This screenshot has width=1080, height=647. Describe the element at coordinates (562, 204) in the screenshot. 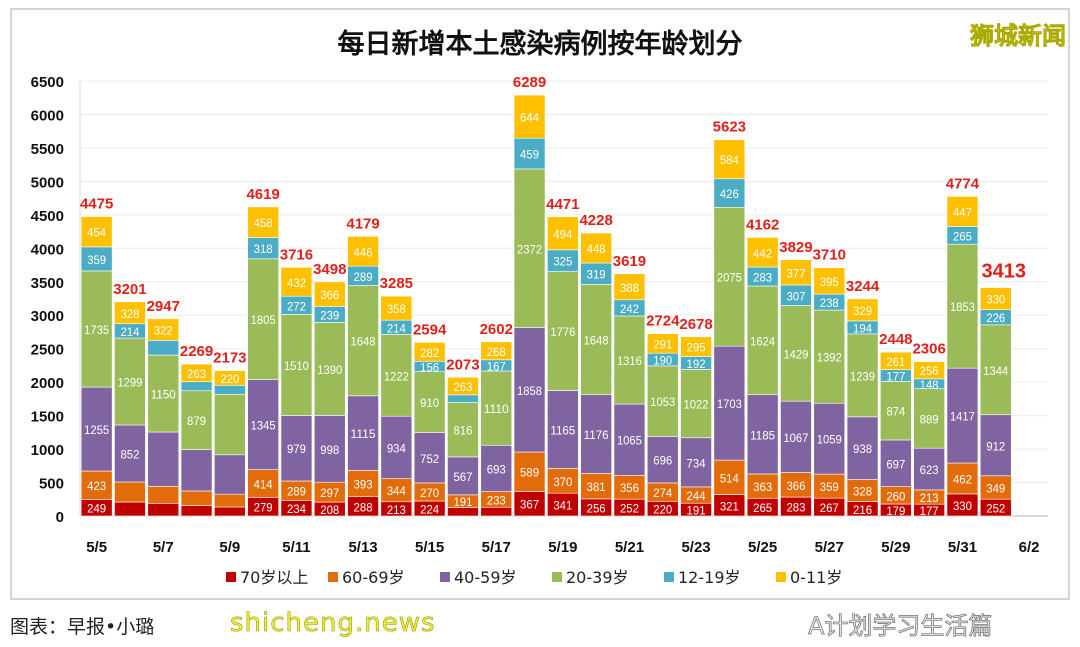

I see `total-label: 4471` at that location.